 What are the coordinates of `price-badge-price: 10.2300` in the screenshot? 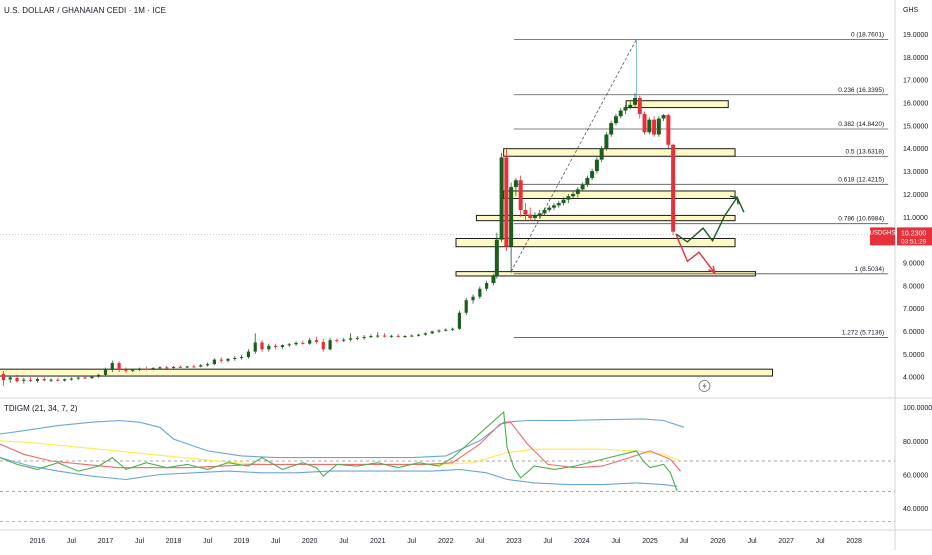 It's located at (913, 233).